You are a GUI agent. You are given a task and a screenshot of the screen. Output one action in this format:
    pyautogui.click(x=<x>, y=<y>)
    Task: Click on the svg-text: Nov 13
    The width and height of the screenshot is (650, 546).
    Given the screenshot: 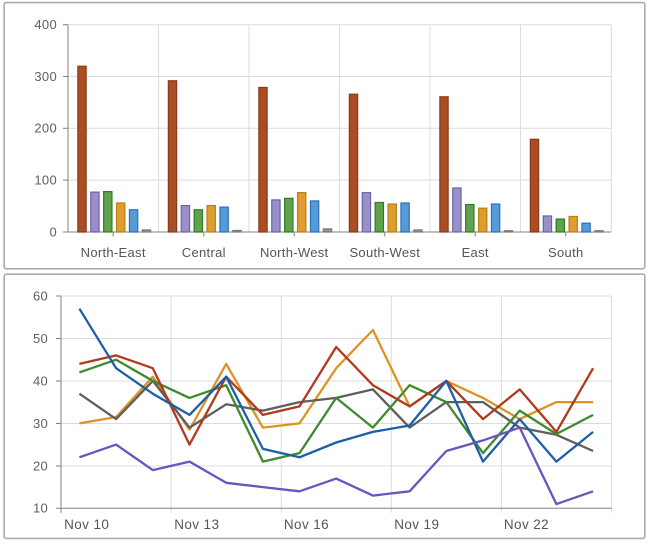 What is the action you would take?
    pyautogui.click(x=196, y=524)
    